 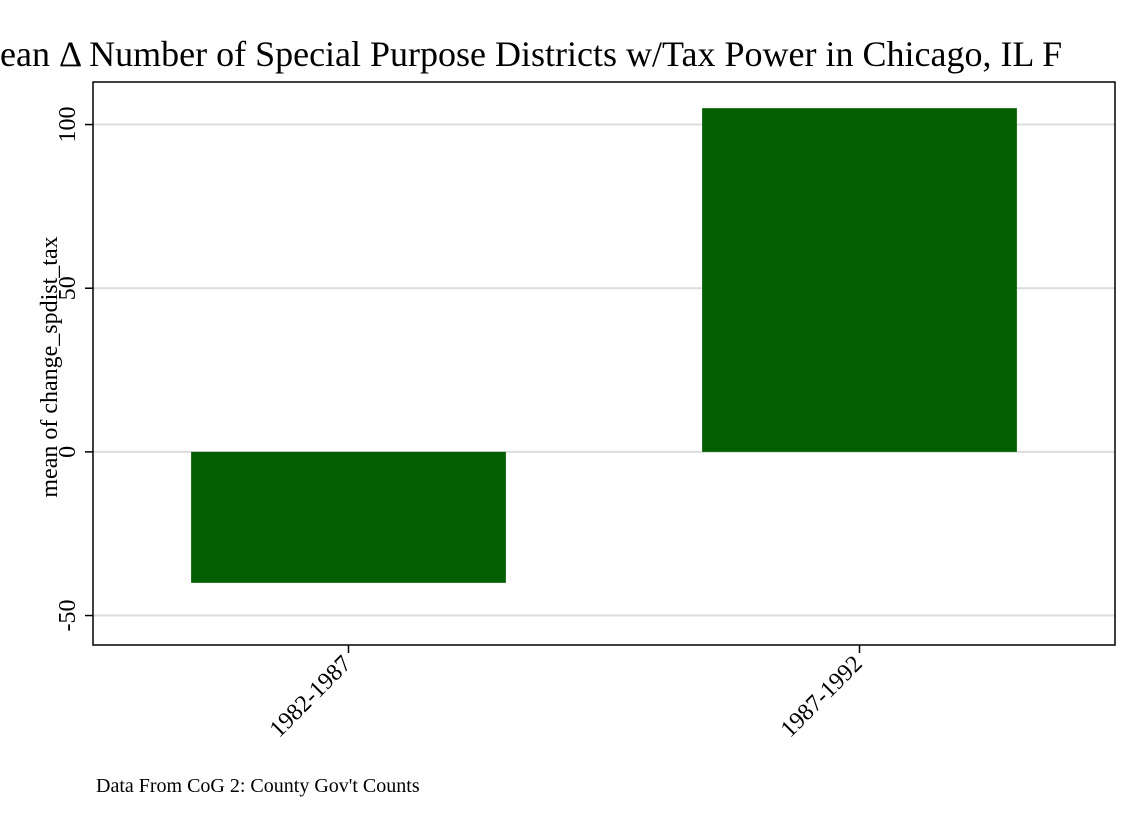 I want to click on y-tick-label: 0, so click(x=68, y=452).